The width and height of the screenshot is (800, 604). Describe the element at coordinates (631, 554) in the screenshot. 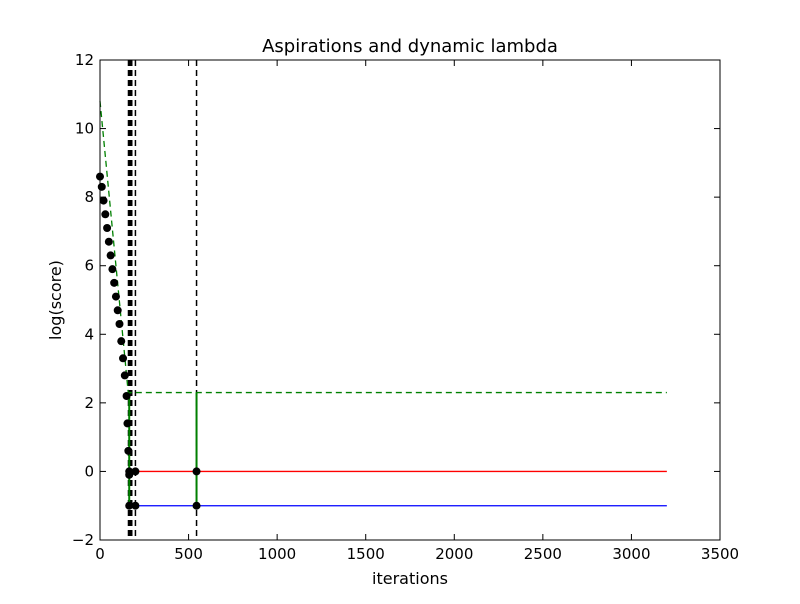

I see `x-tick-label-6: 3000` at that location.